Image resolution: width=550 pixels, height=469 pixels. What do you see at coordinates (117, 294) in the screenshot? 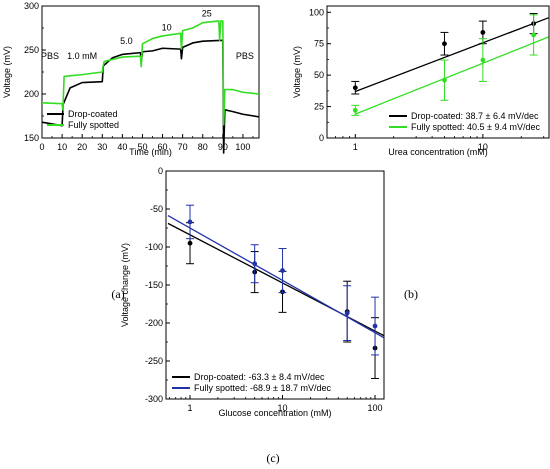
I see `panel-label-a: (a)` at bounding box center [117, 294].